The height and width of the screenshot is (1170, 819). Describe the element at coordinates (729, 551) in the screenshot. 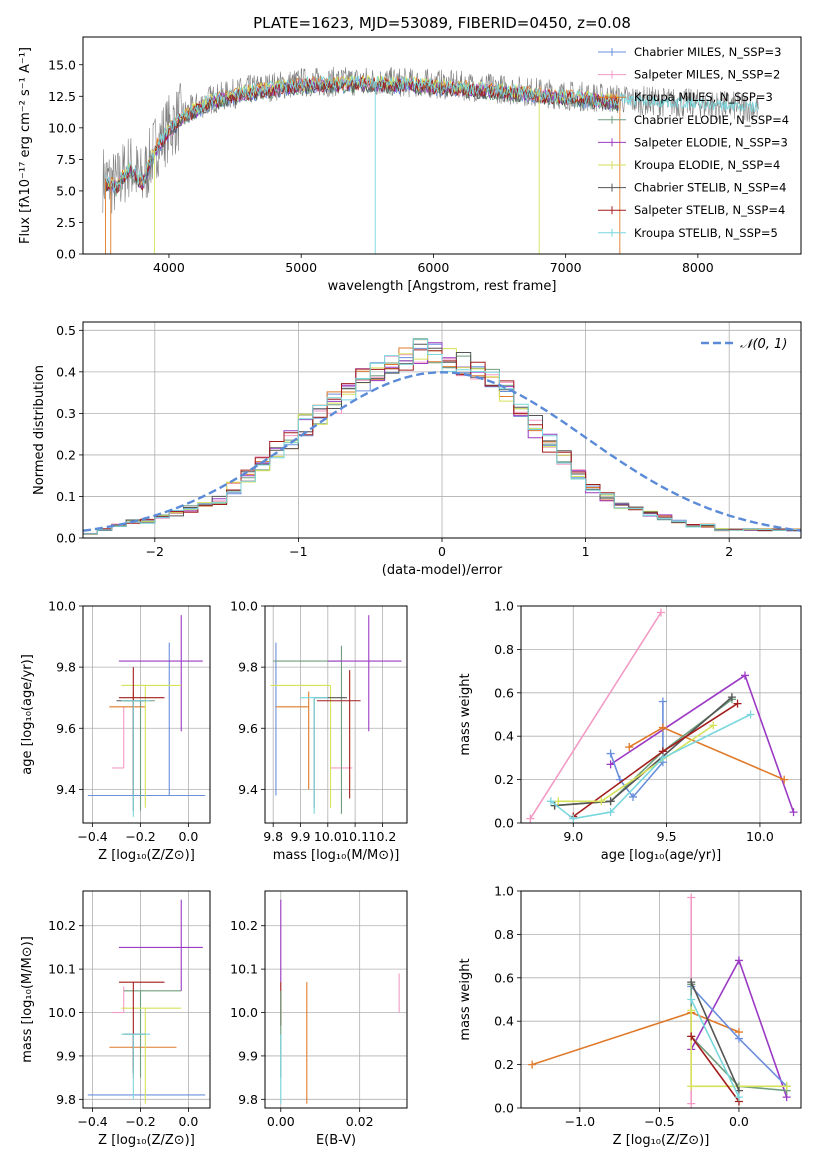

I see `x-tick-label: 2` at that location.